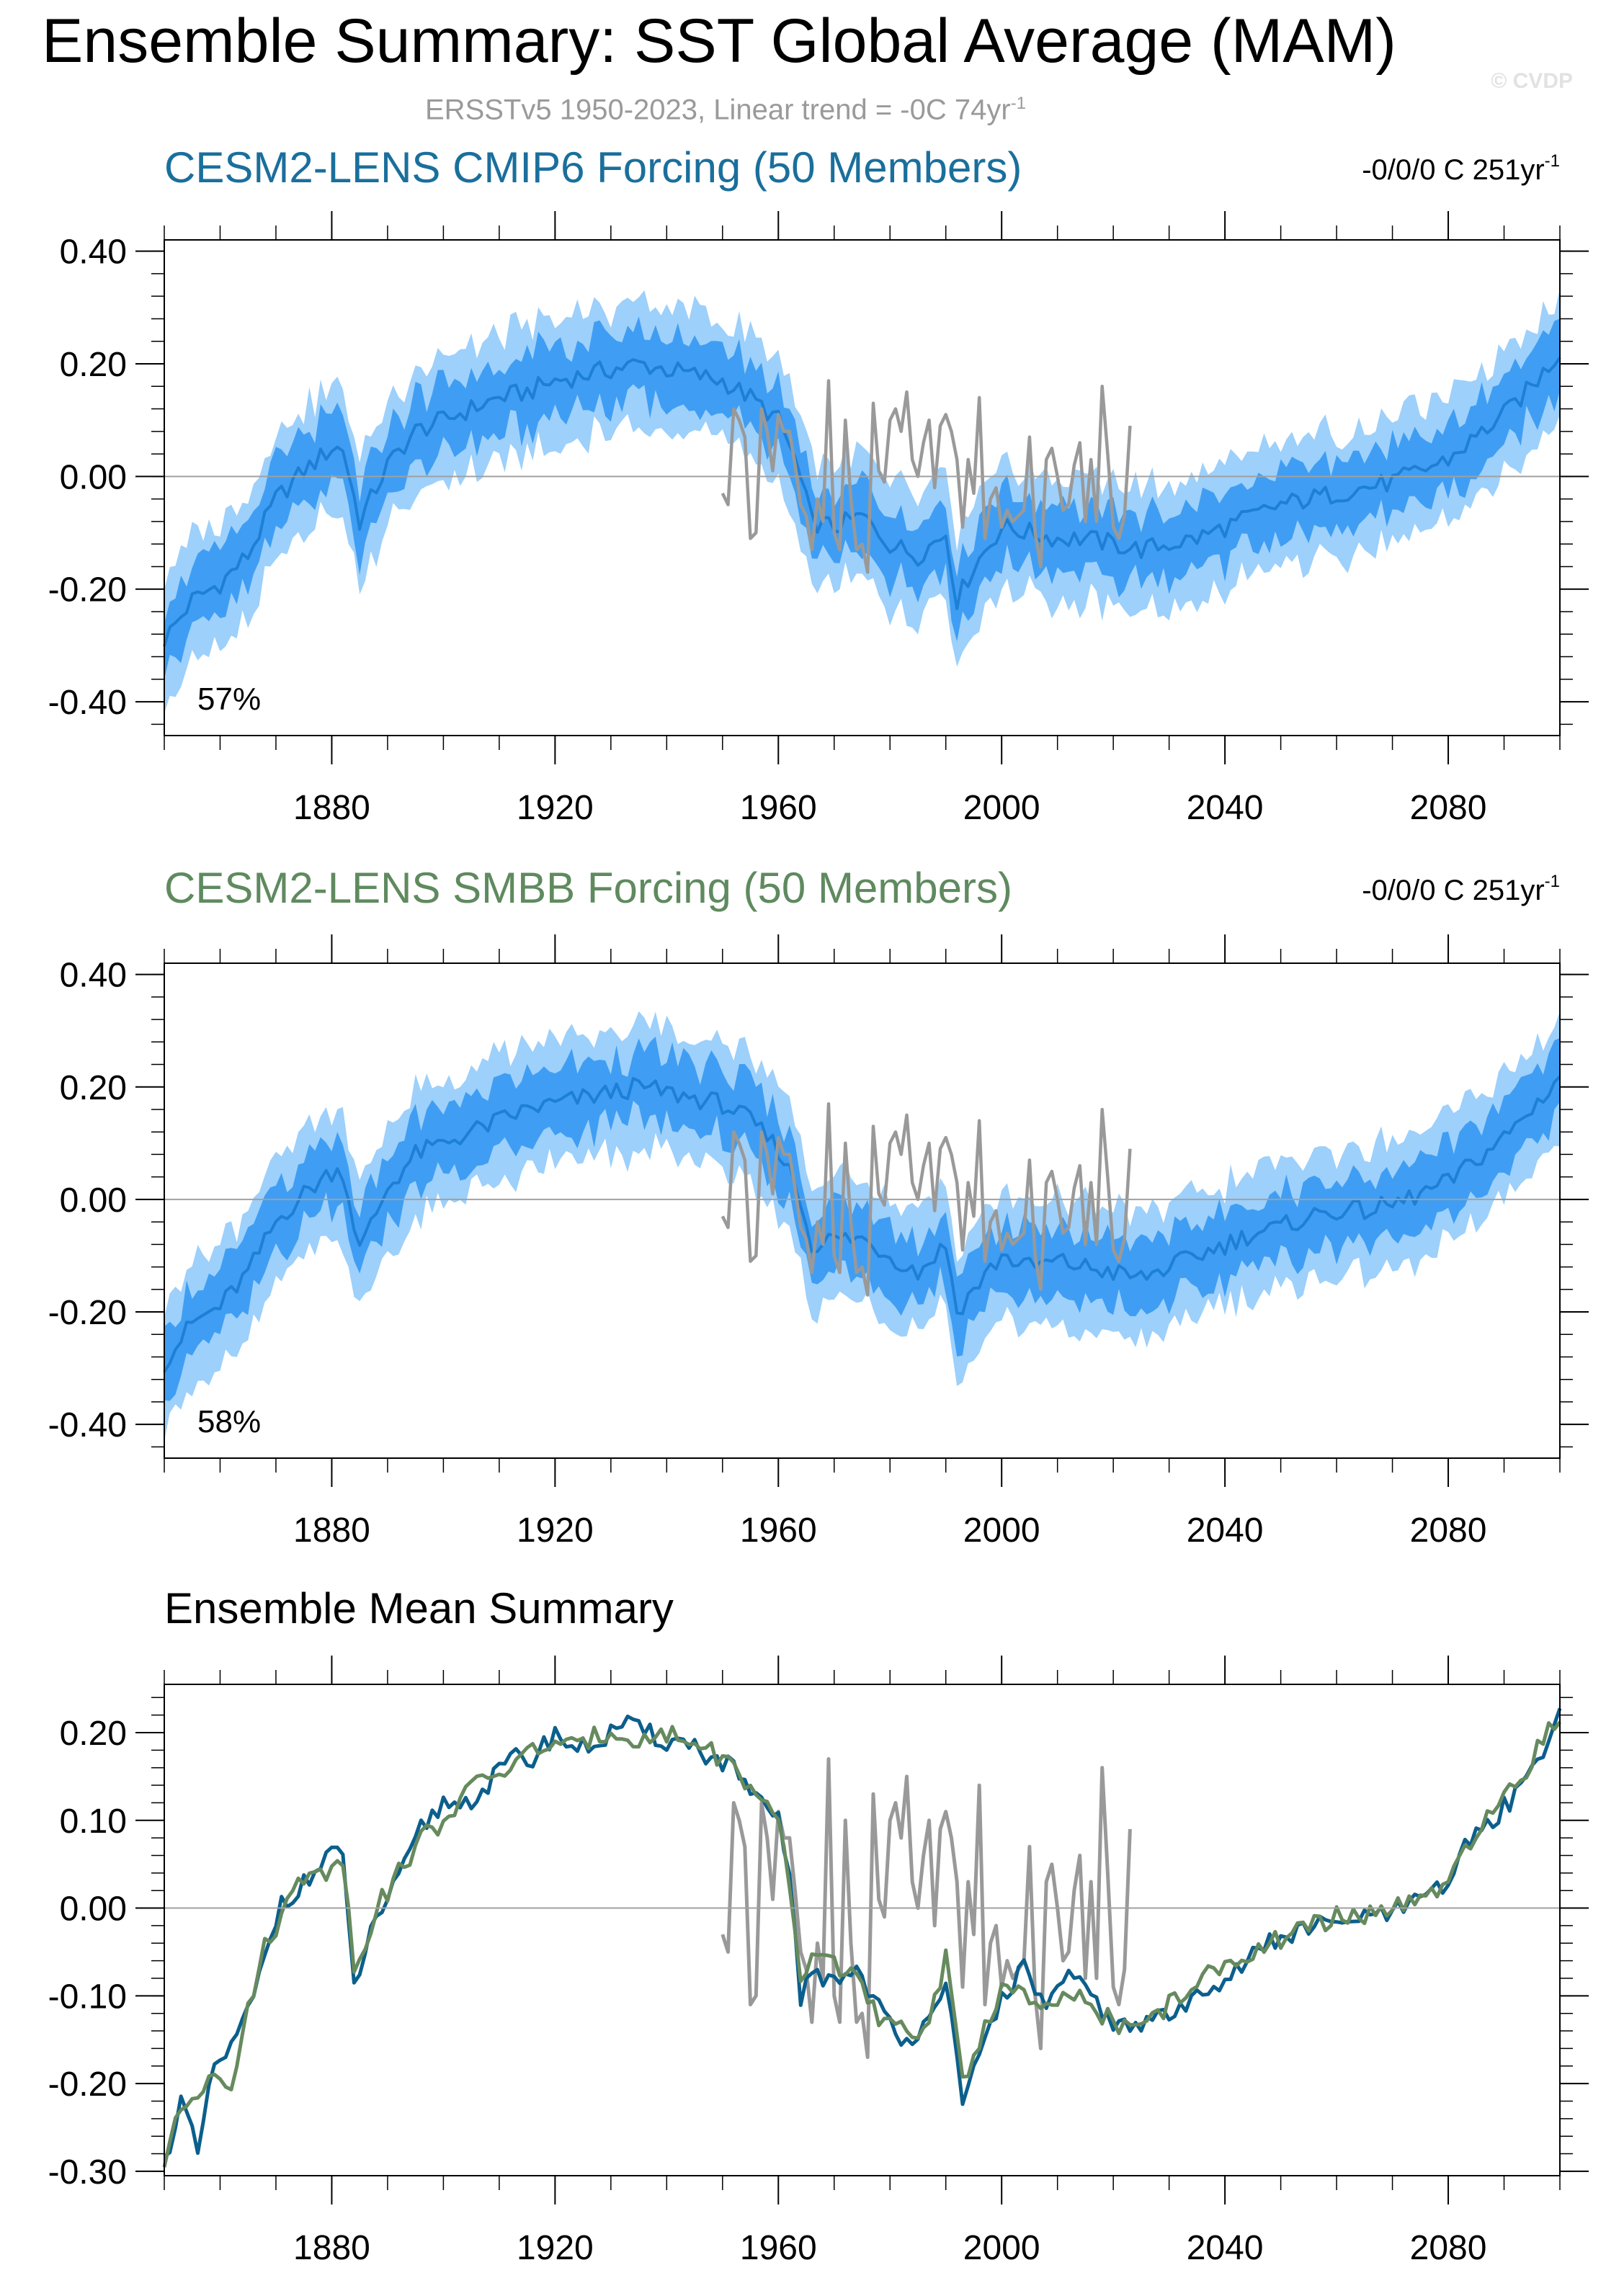 The height and width of the screenshot is (2296, 1606). I want to click on percent-label: 57%, so click(229, 699).